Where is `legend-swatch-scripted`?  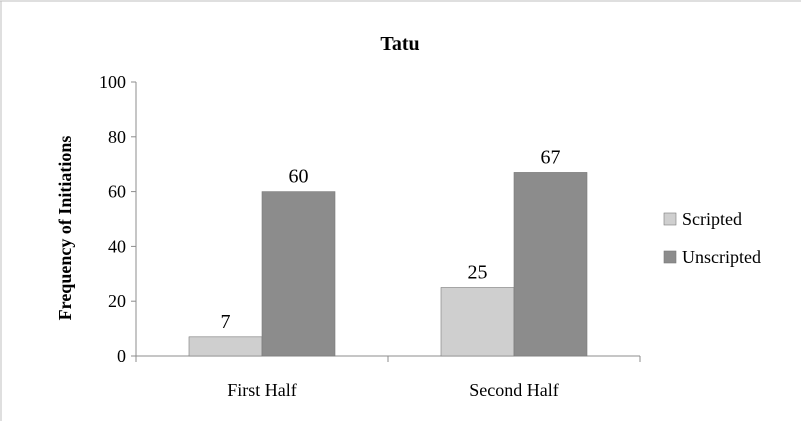
legend-swatch-scripted is located at coordinates (670, 219).